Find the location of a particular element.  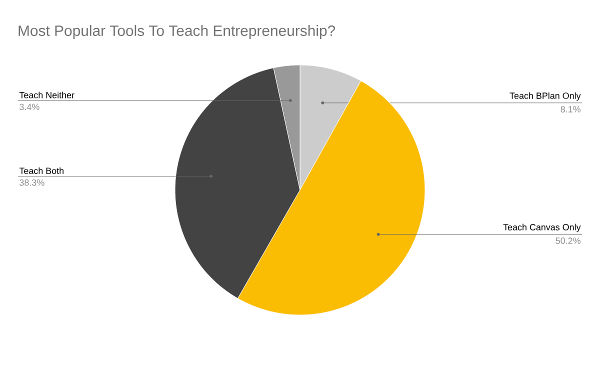

data-label: 8.1% is located at coordinates (570, 109).